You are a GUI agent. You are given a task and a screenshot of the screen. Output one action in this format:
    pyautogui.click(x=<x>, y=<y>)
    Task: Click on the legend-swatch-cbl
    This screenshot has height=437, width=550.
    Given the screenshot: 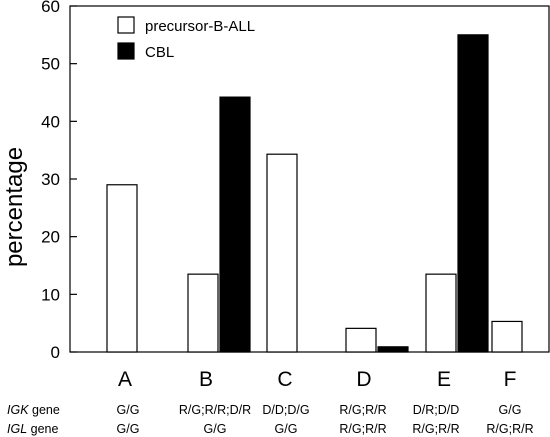 What is the action you would take?
    pyautogui.click(x=126, y=51)
    